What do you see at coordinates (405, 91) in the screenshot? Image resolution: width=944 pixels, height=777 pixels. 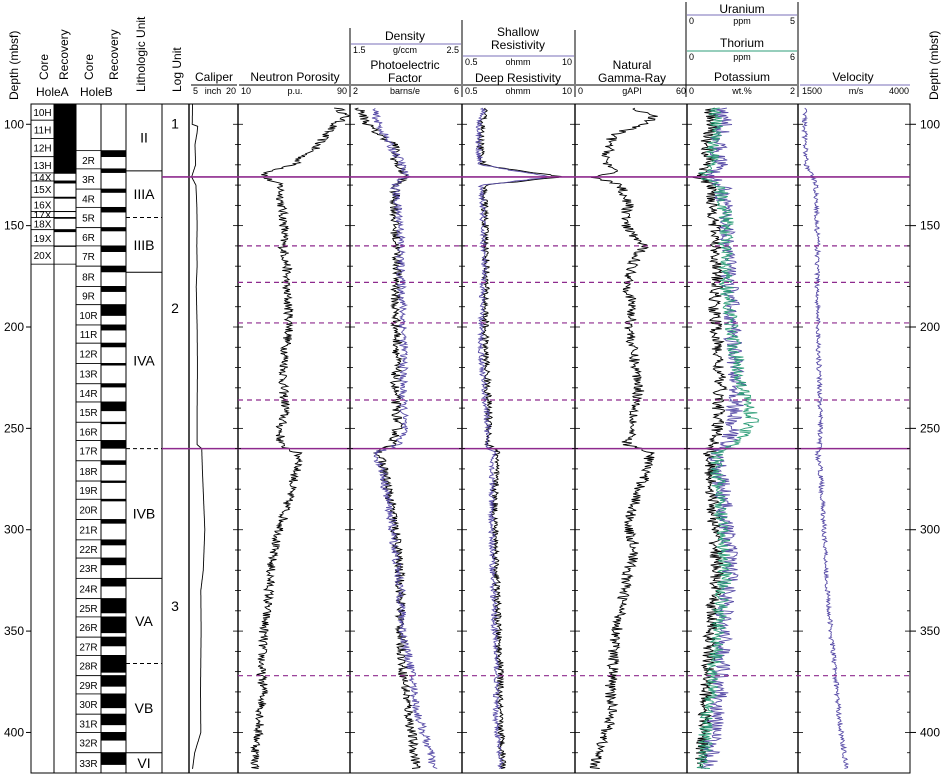 I see `pef-unit: barns/e` at bounding box center [405, 91].